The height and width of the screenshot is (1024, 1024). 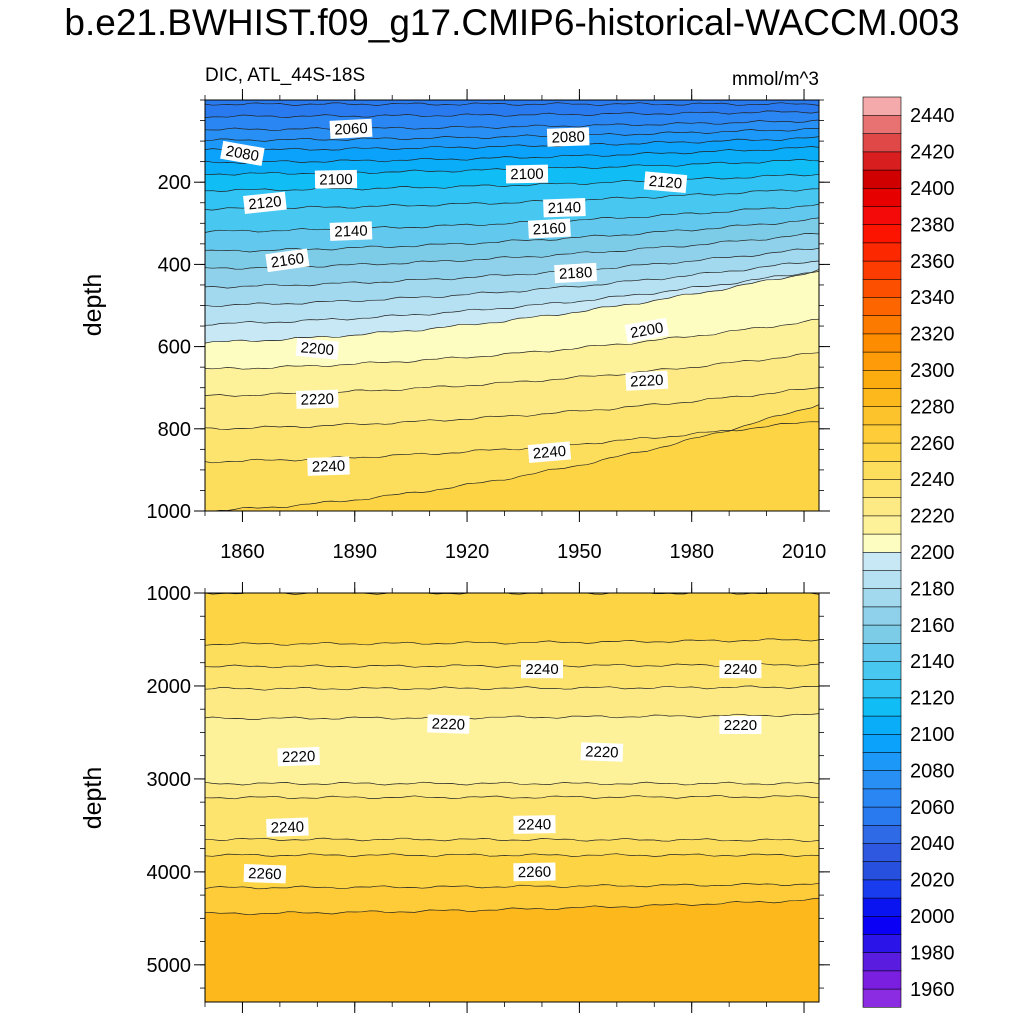 I want to click on top-y-axis-title: depth, so click(x=93, y=305).